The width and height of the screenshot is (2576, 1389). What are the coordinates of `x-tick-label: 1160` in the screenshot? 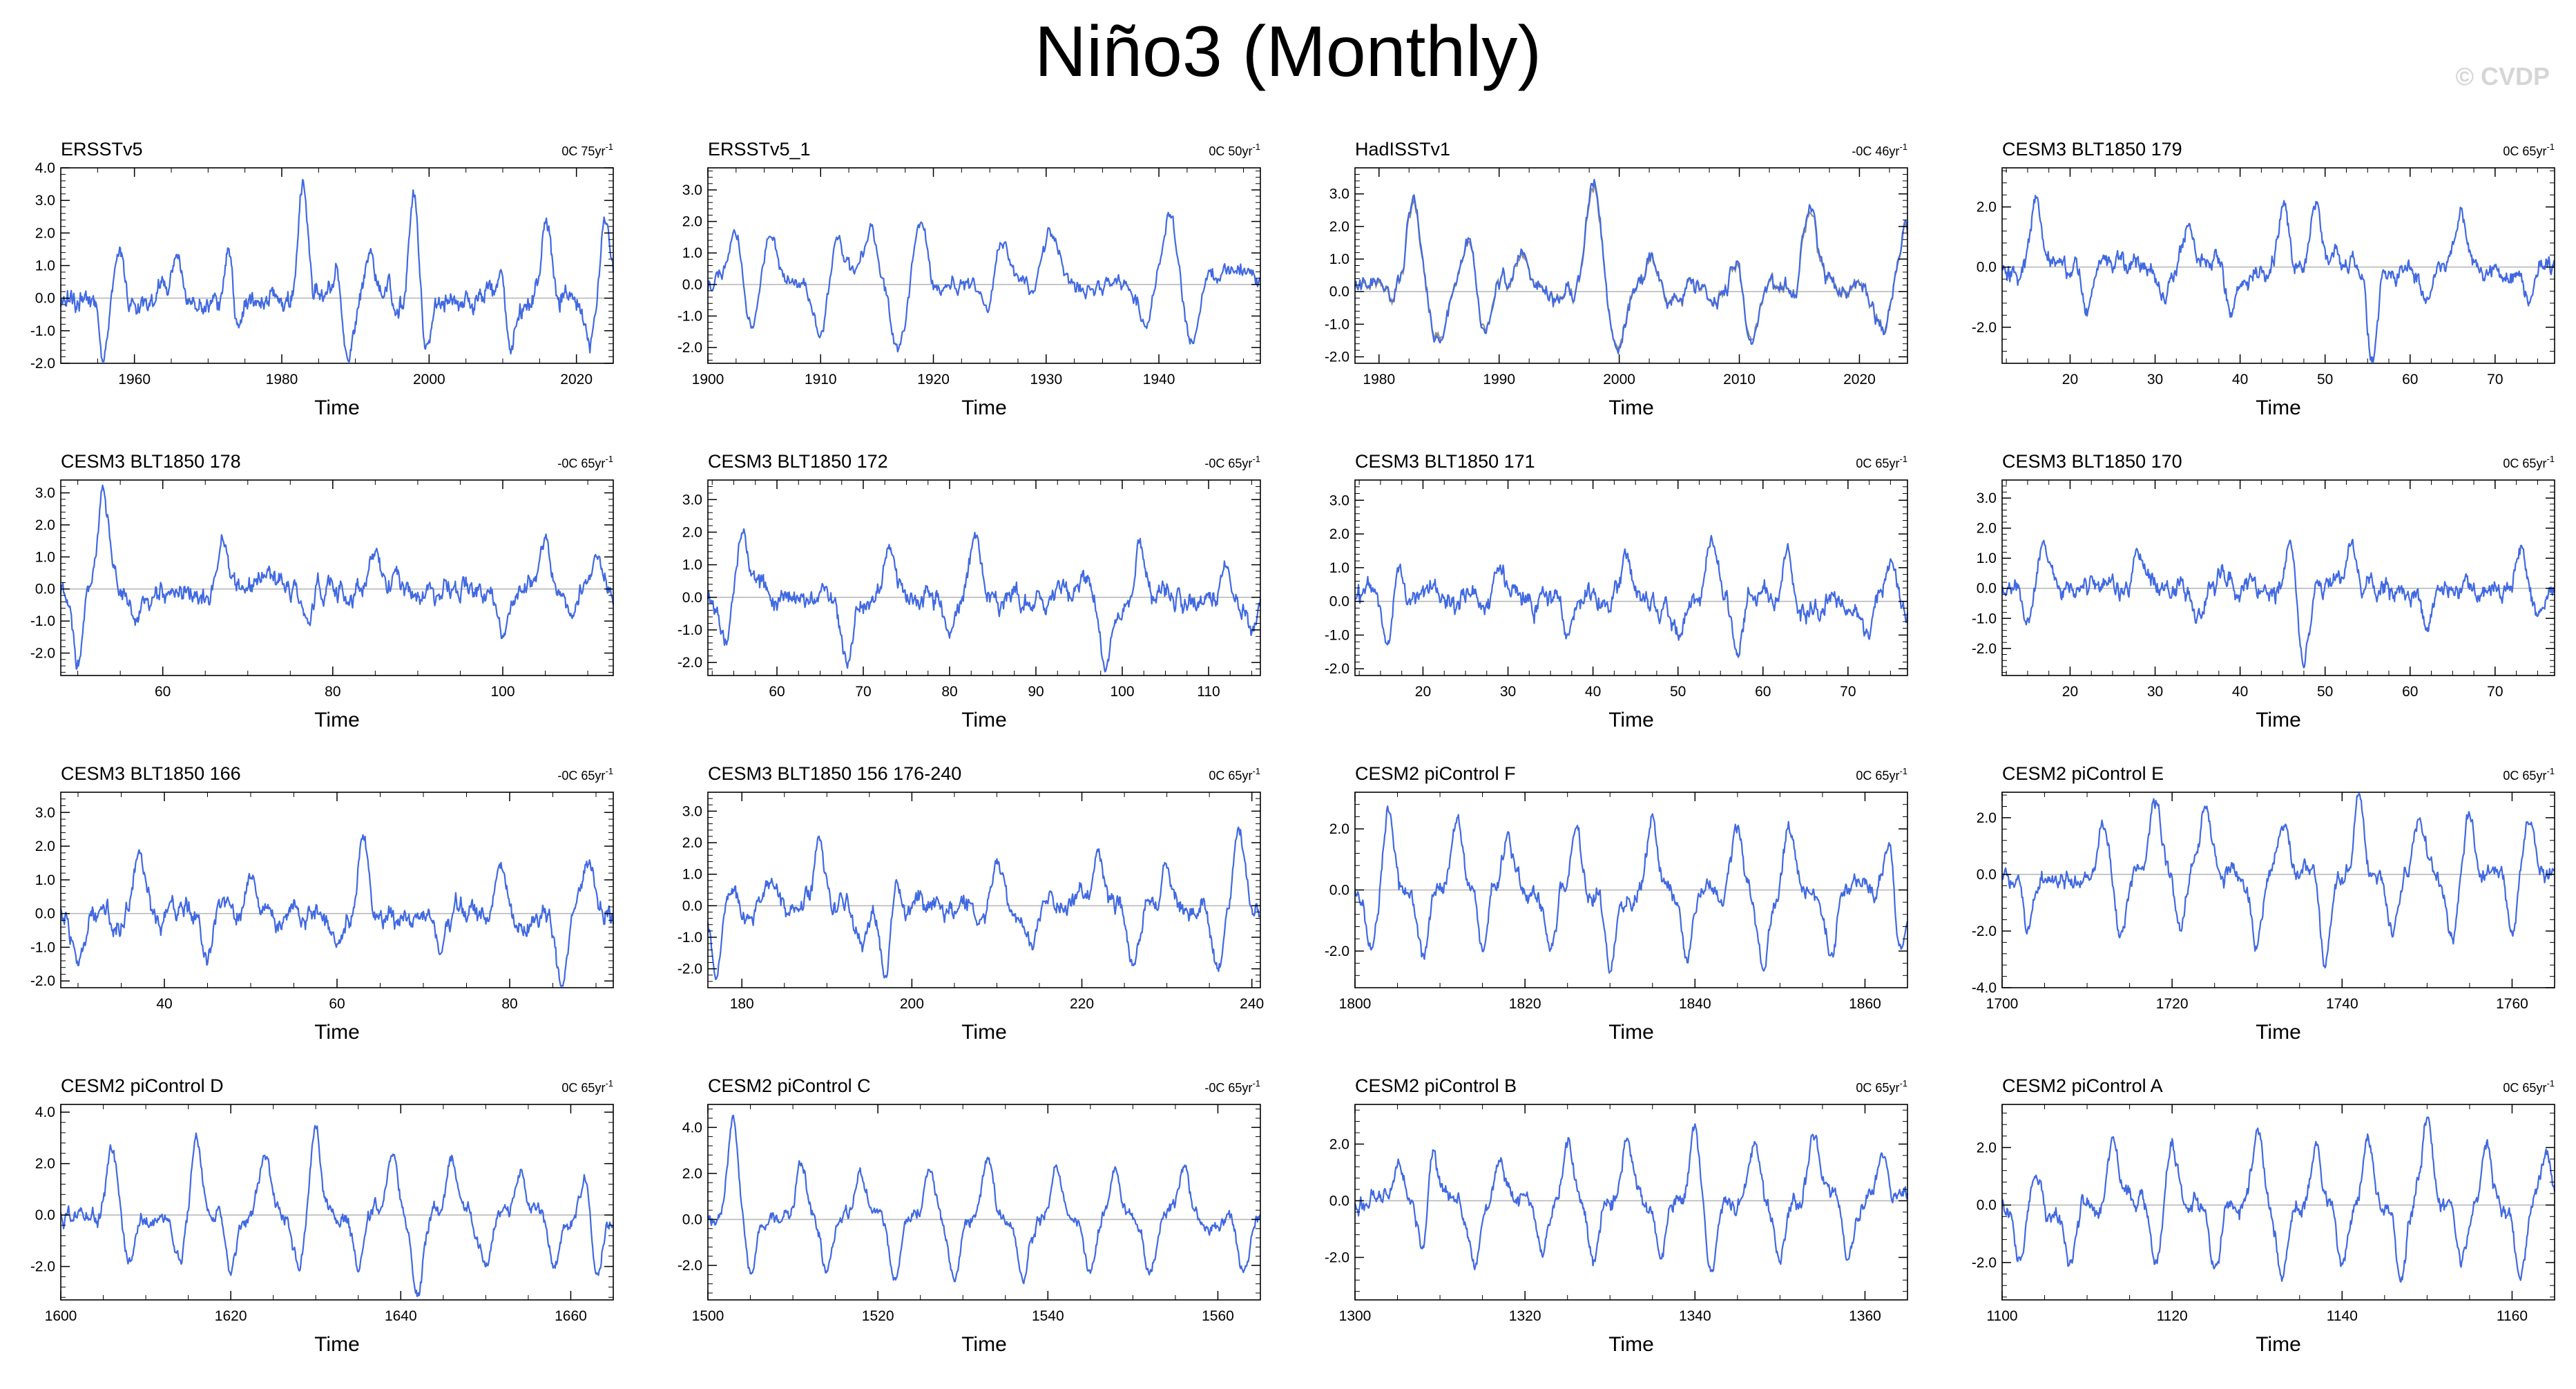 It's located at (2512, 1316).